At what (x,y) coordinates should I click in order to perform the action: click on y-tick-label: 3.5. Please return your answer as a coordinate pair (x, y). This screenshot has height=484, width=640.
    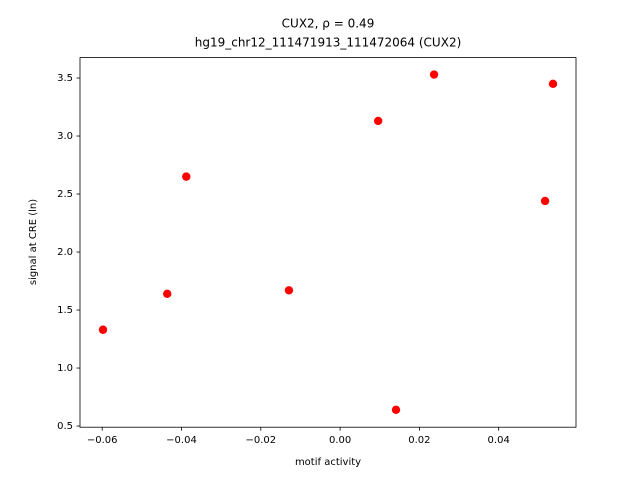
    Looking at the image, I should click on (65, 78).